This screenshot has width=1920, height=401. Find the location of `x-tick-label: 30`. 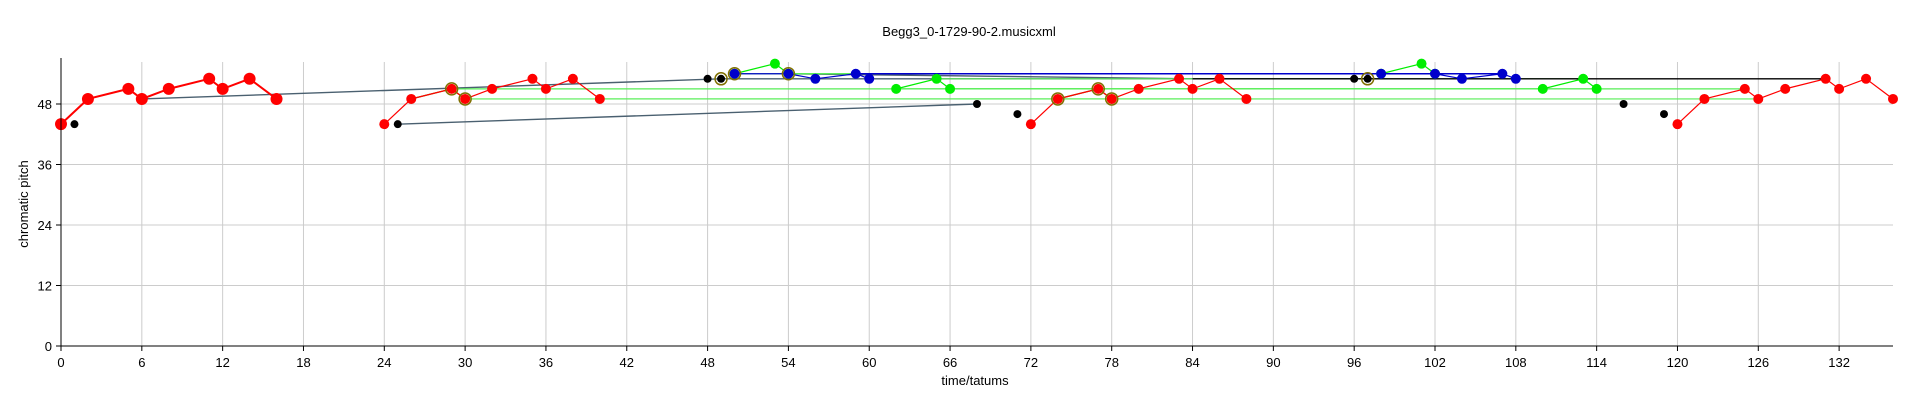

x-tick-label: 30 is located at coordinates (465, 362).